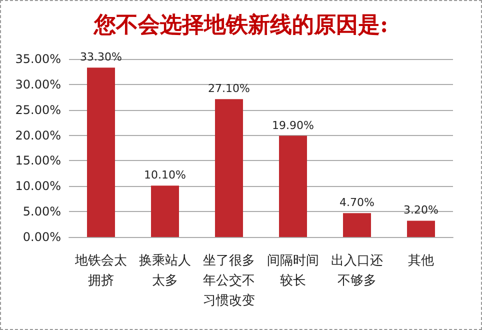 The image size is (482, 330). Describe the element at coordinates (293, 271) in the screenshot. I see `x-tick-label: 间隔时间较长` at that location.